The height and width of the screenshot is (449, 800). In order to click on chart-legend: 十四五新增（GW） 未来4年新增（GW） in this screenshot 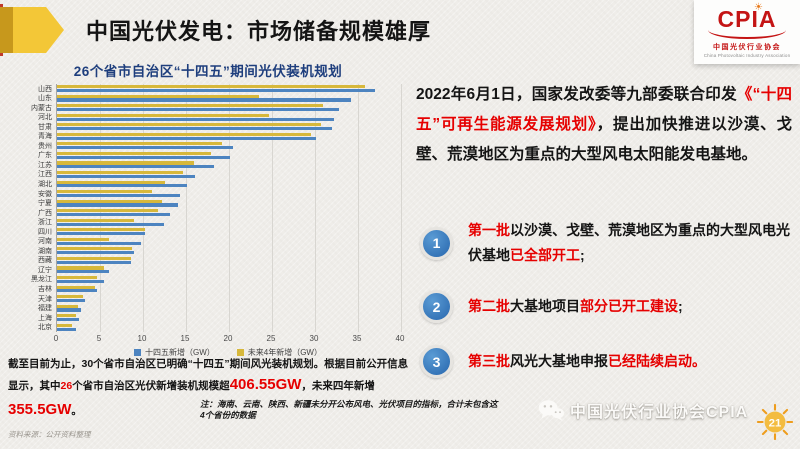, I will do `click(228, 352)`.